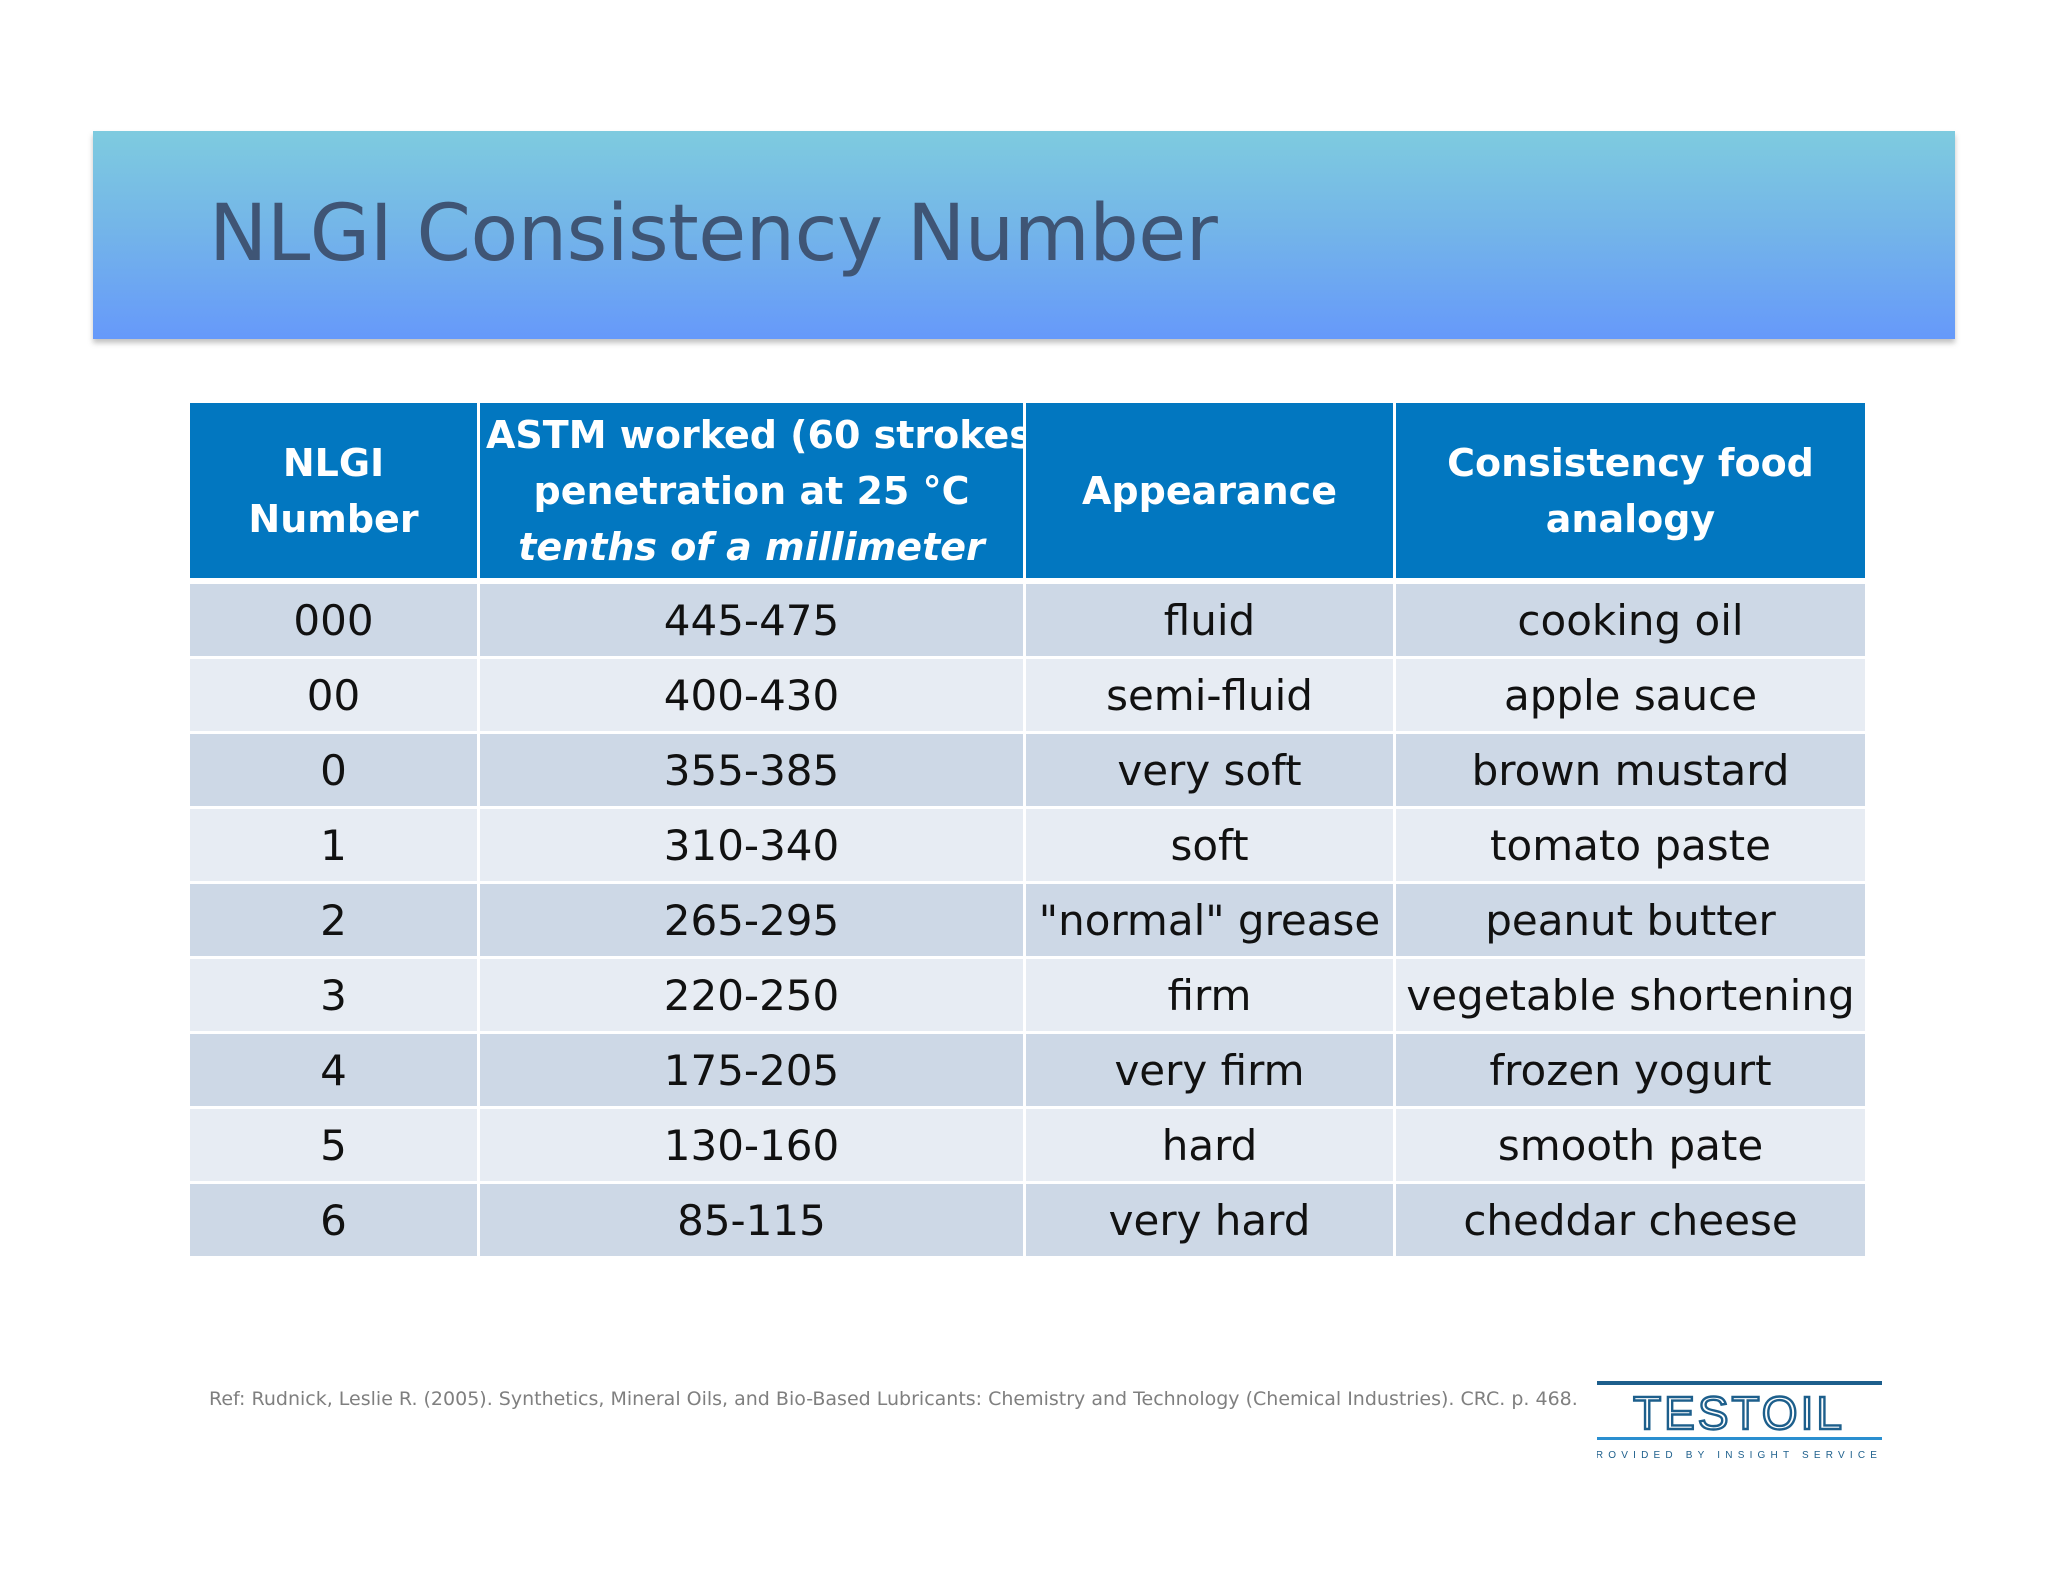  I want to click on table-row: 00 400-430 semi-fluid apple sauce, so click(1027, 696).